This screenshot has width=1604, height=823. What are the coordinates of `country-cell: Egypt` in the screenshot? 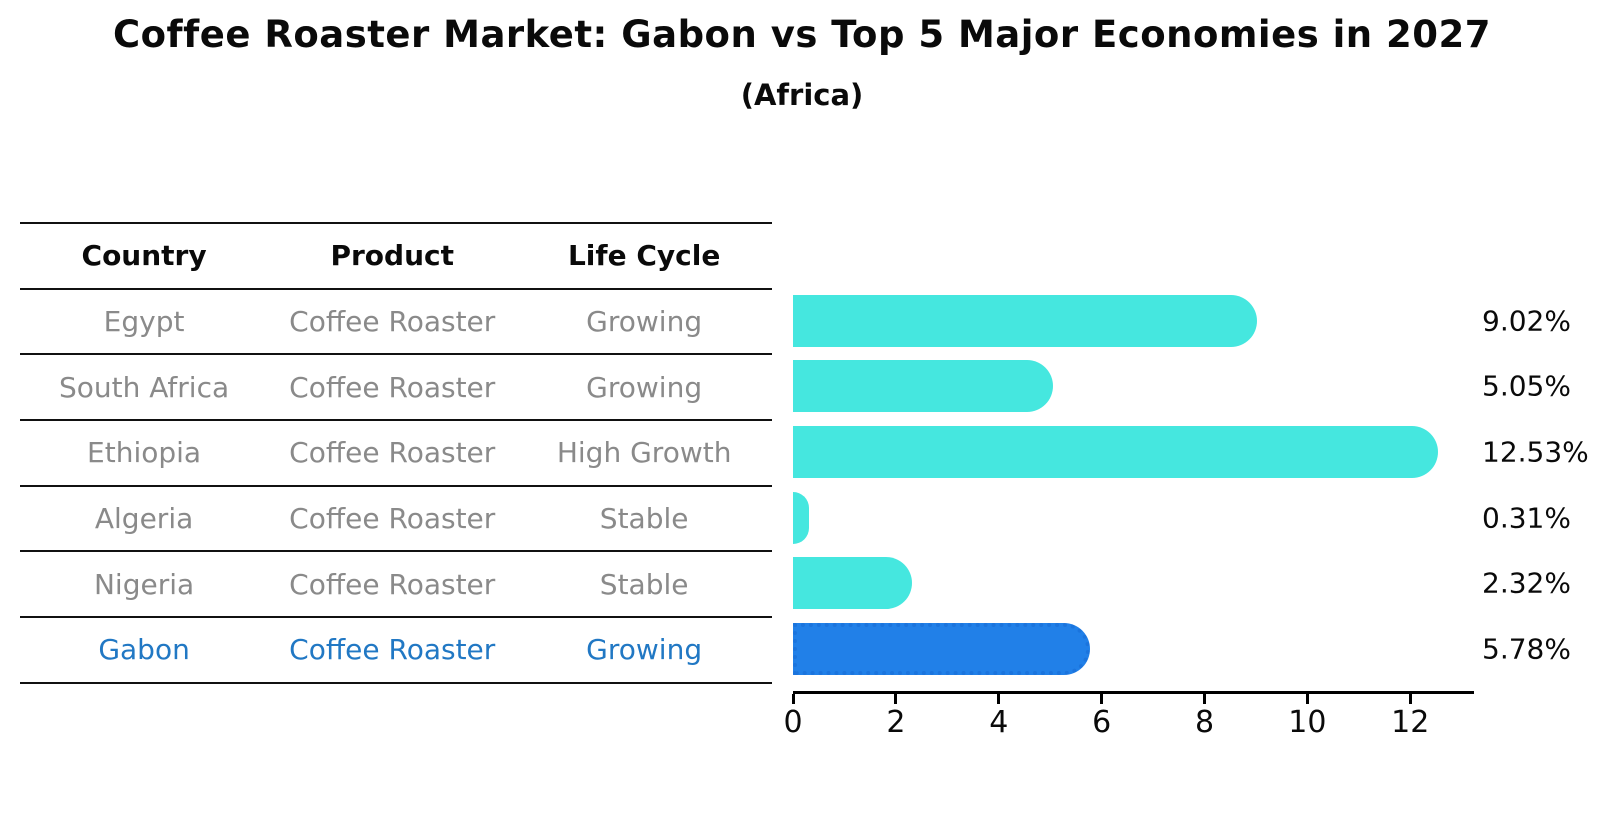 It's located at (144, 322).